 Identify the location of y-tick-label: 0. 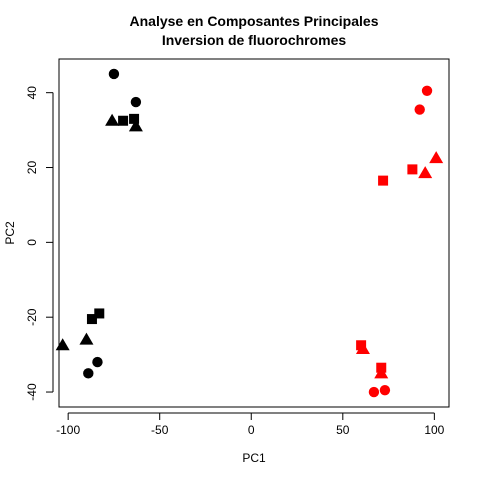
(32, 242).